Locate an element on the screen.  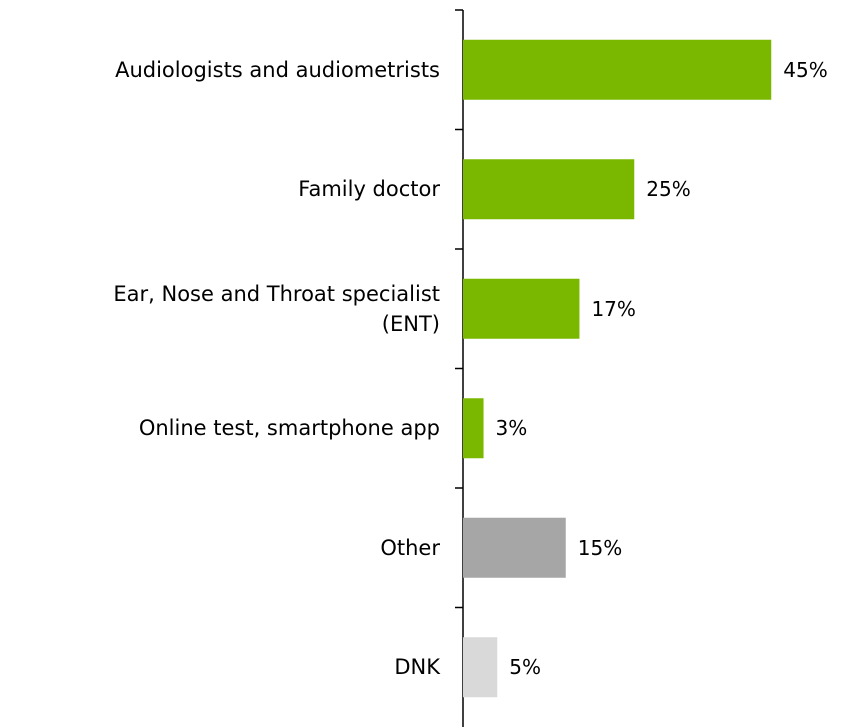
category-label: Other is located at coordinates (410, 547).